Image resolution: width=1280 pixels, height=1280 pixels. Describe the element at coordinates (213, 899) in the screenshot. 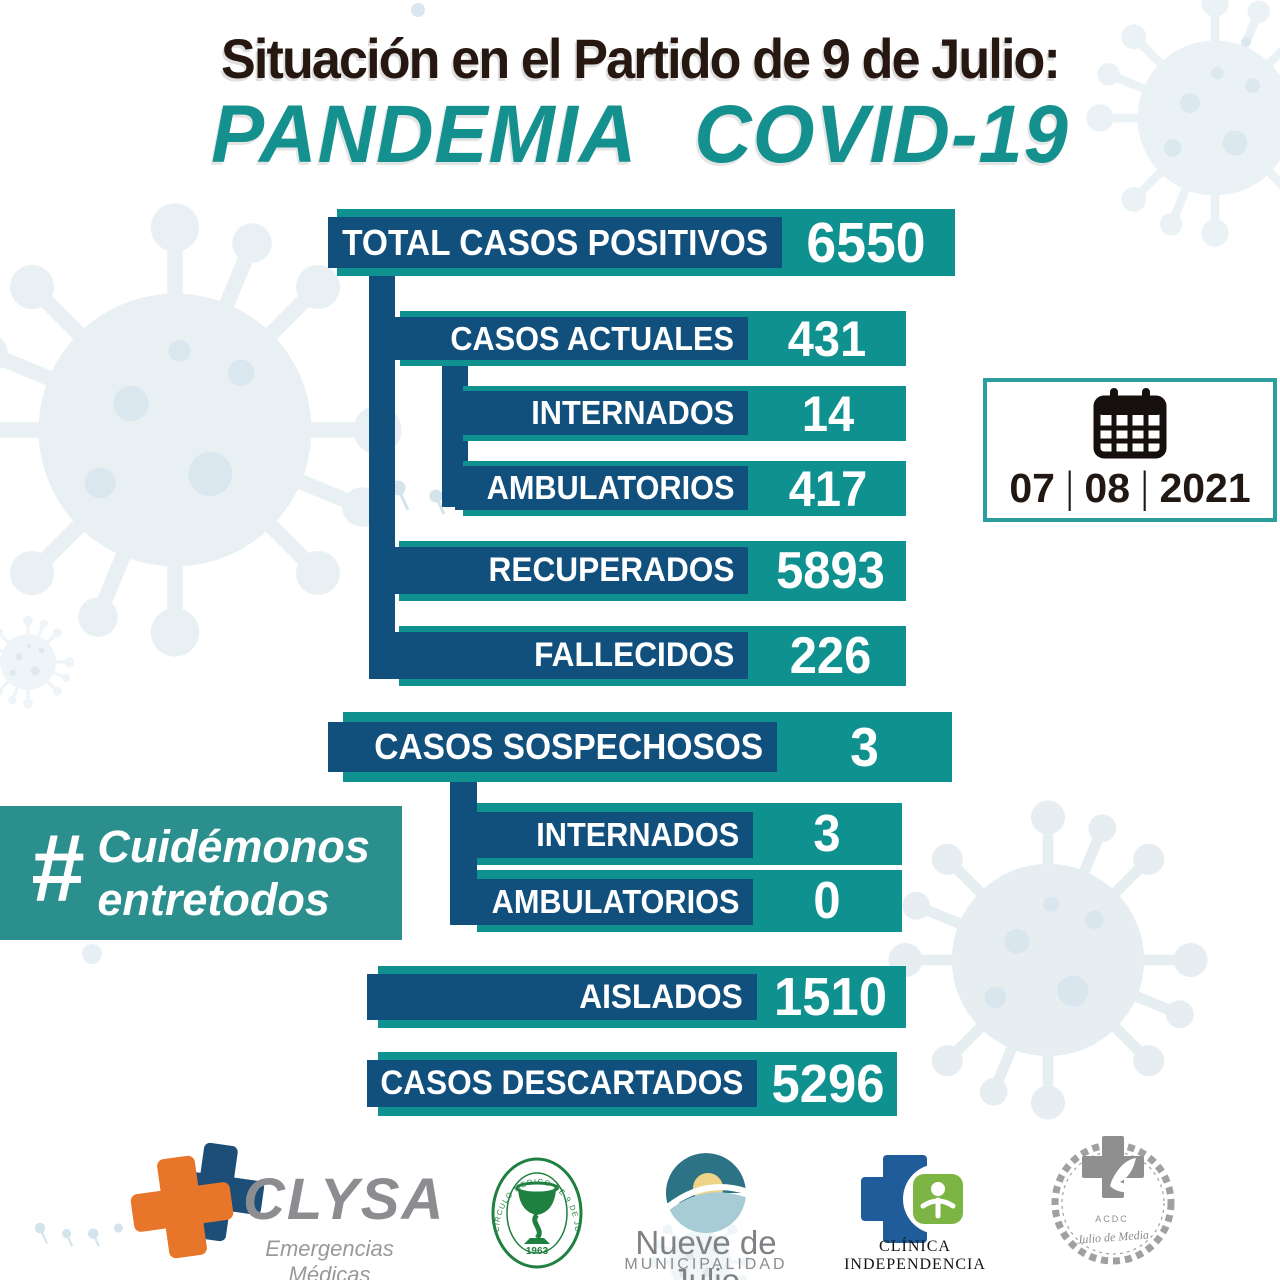

I see `hashtag-line2: entretodos` at that location.